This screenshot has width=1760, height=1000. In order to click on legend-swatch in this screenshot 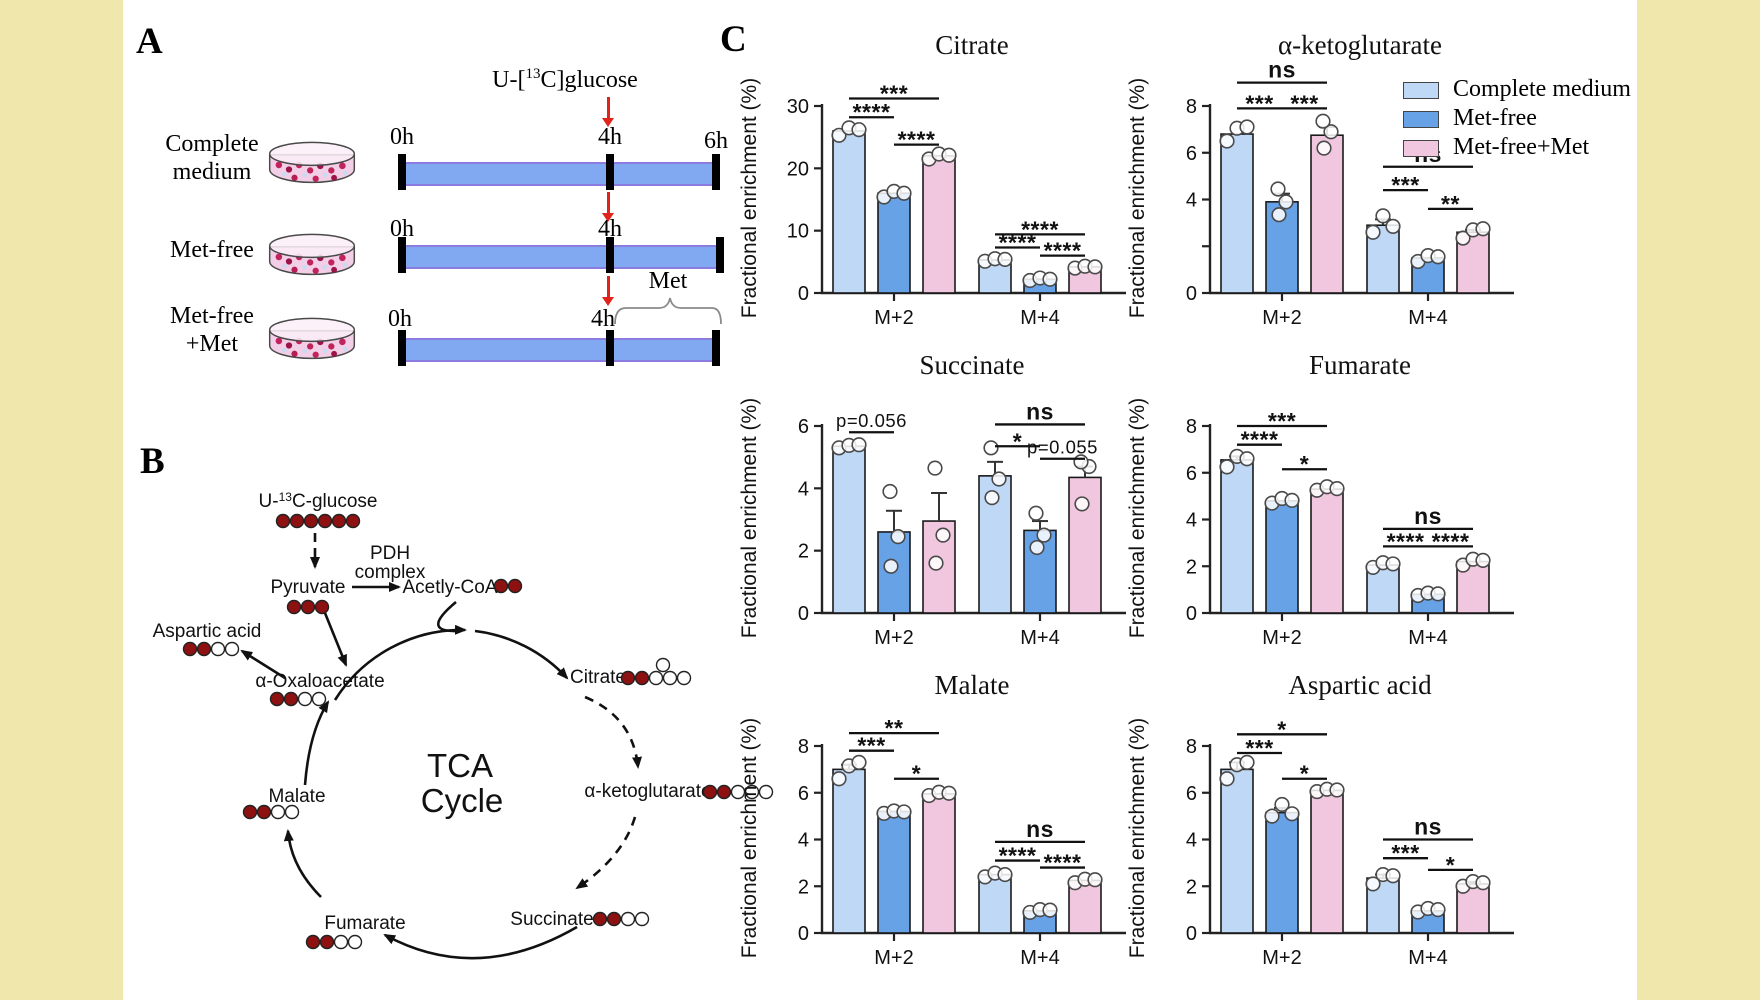, I will do `click(1421, 148)`.